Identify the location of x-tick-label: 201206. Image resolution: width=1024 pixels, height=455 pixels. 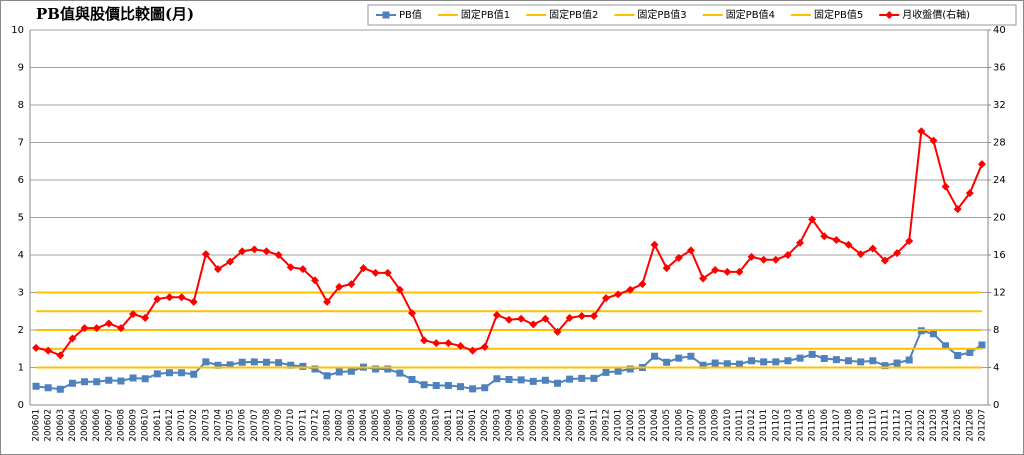
(970, 425).